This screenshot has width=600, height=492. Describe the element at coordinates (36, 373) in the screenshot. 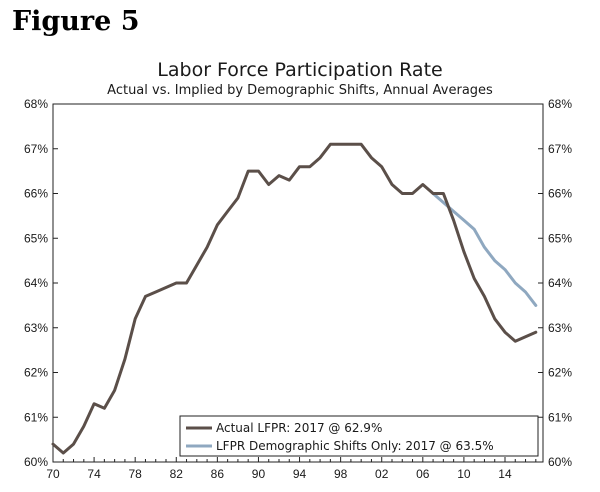

I see `y-tick-label-left: 62%` at that location.